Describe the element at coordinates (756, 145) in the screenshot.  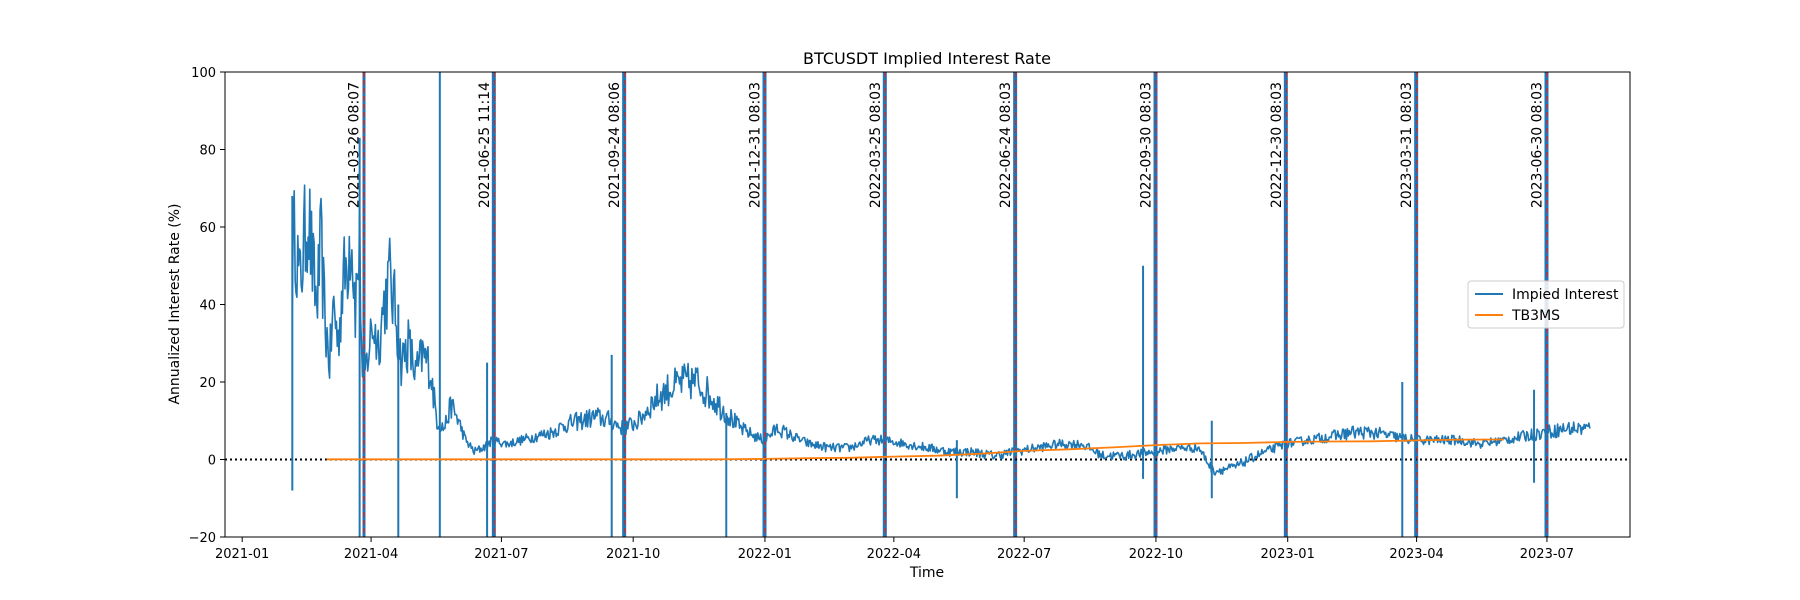
I see `expiry-label: 2021-12-31 08:03` at that location.